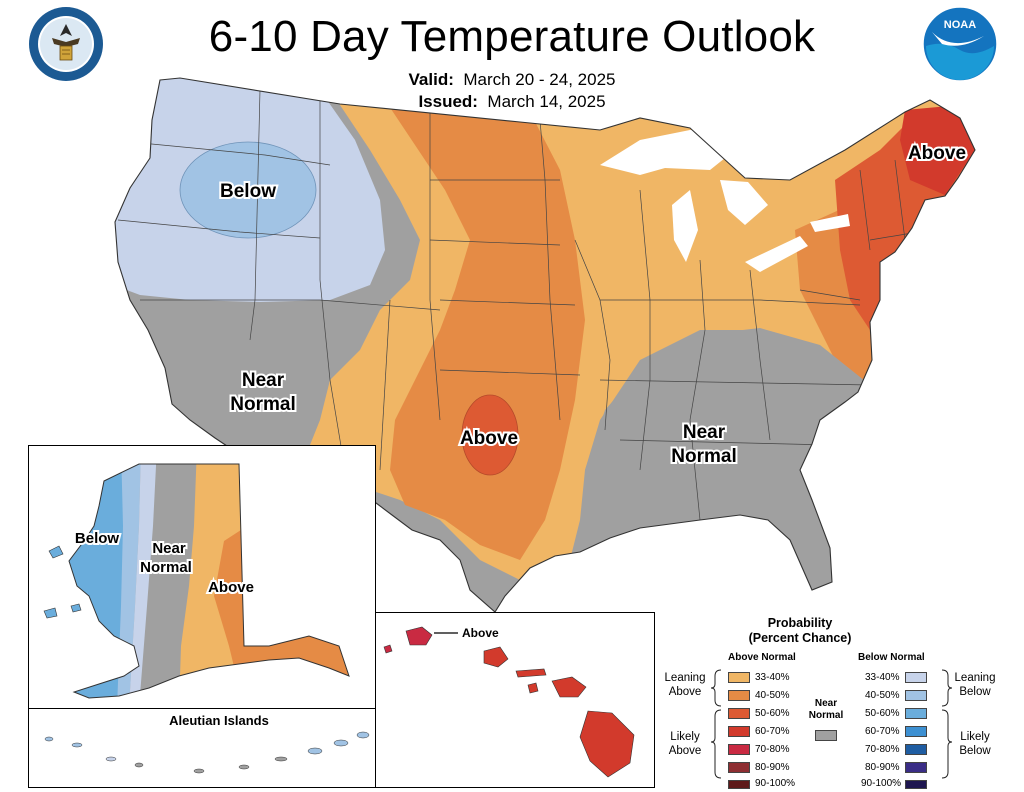  Describe the element at coordinates (512, 36) in the screenshot. I see `page-title: 6-10 Day Temperature Outlook` at that location.